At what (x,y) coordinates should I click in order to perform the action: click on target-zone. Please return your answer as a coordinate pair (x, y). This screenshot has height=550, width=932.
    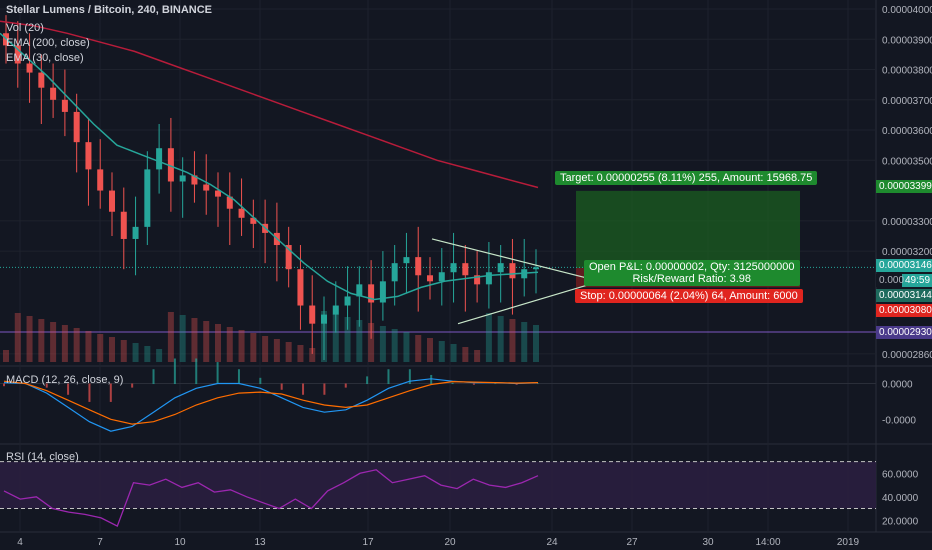
    Looking at the image, I should click on (688, 229).